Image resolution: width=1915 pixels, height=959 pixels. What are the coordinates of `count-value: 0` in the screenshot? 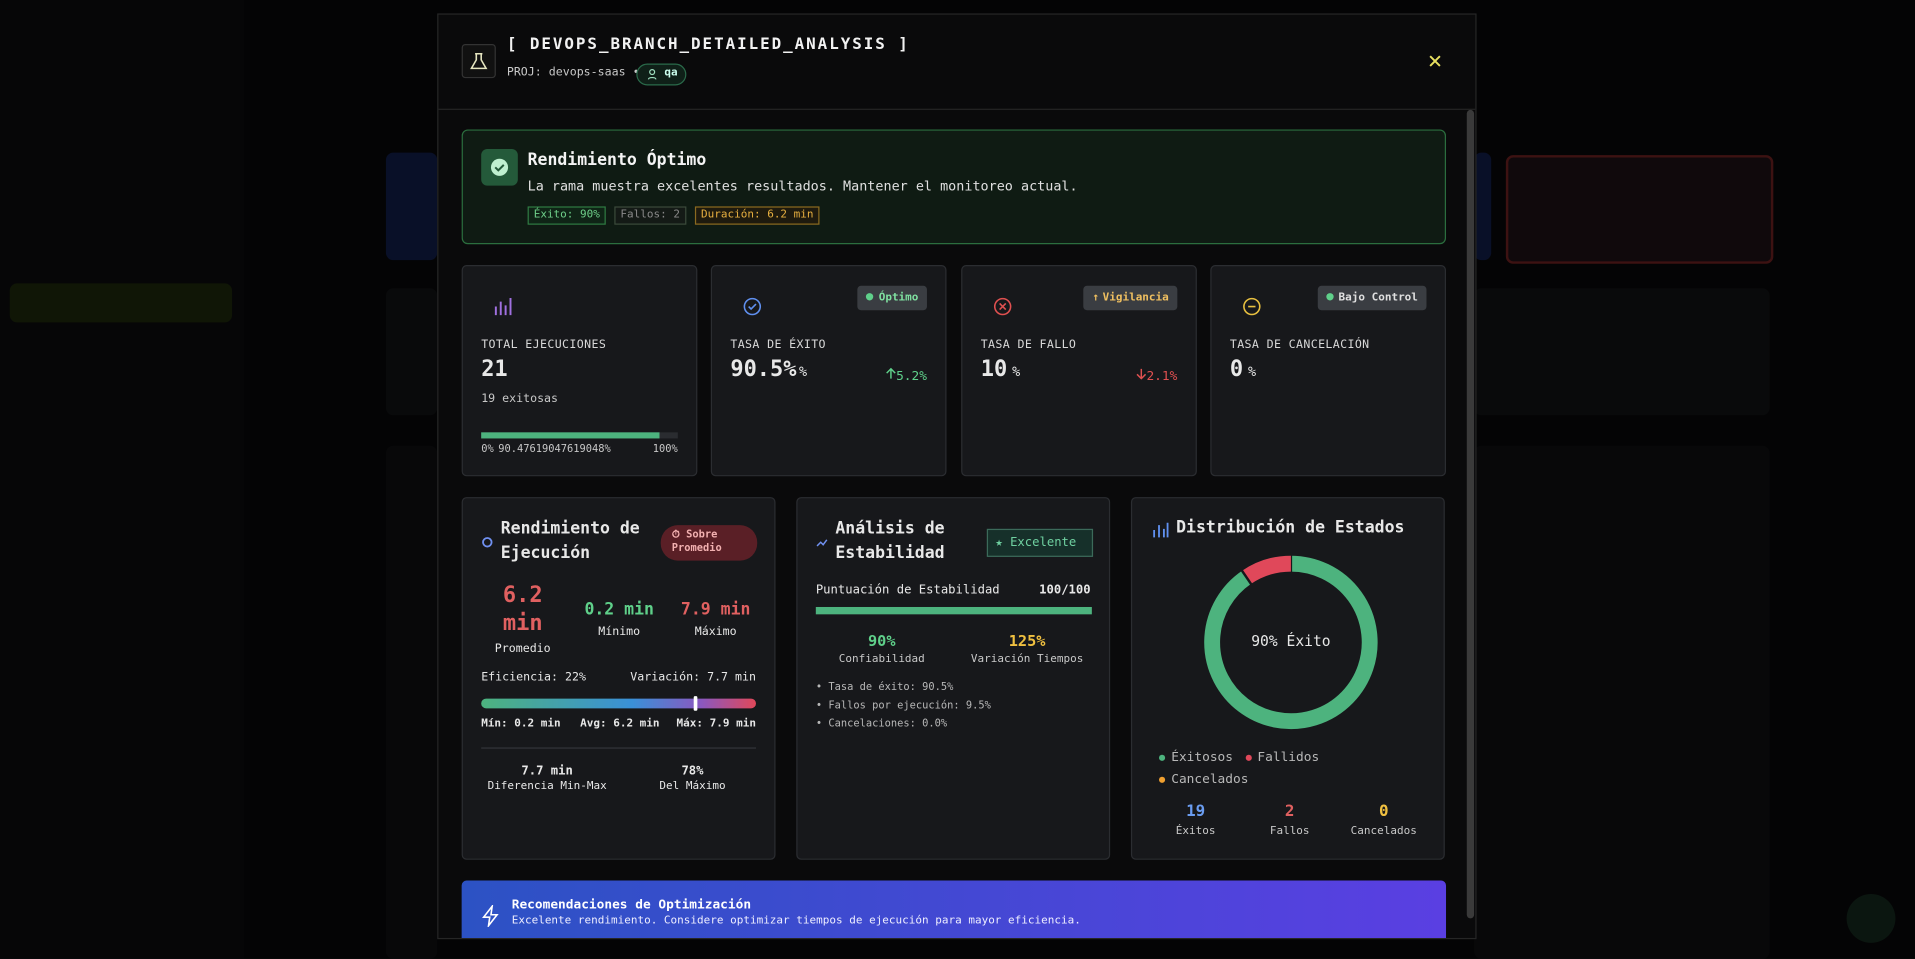 It's located at (1383, 811).